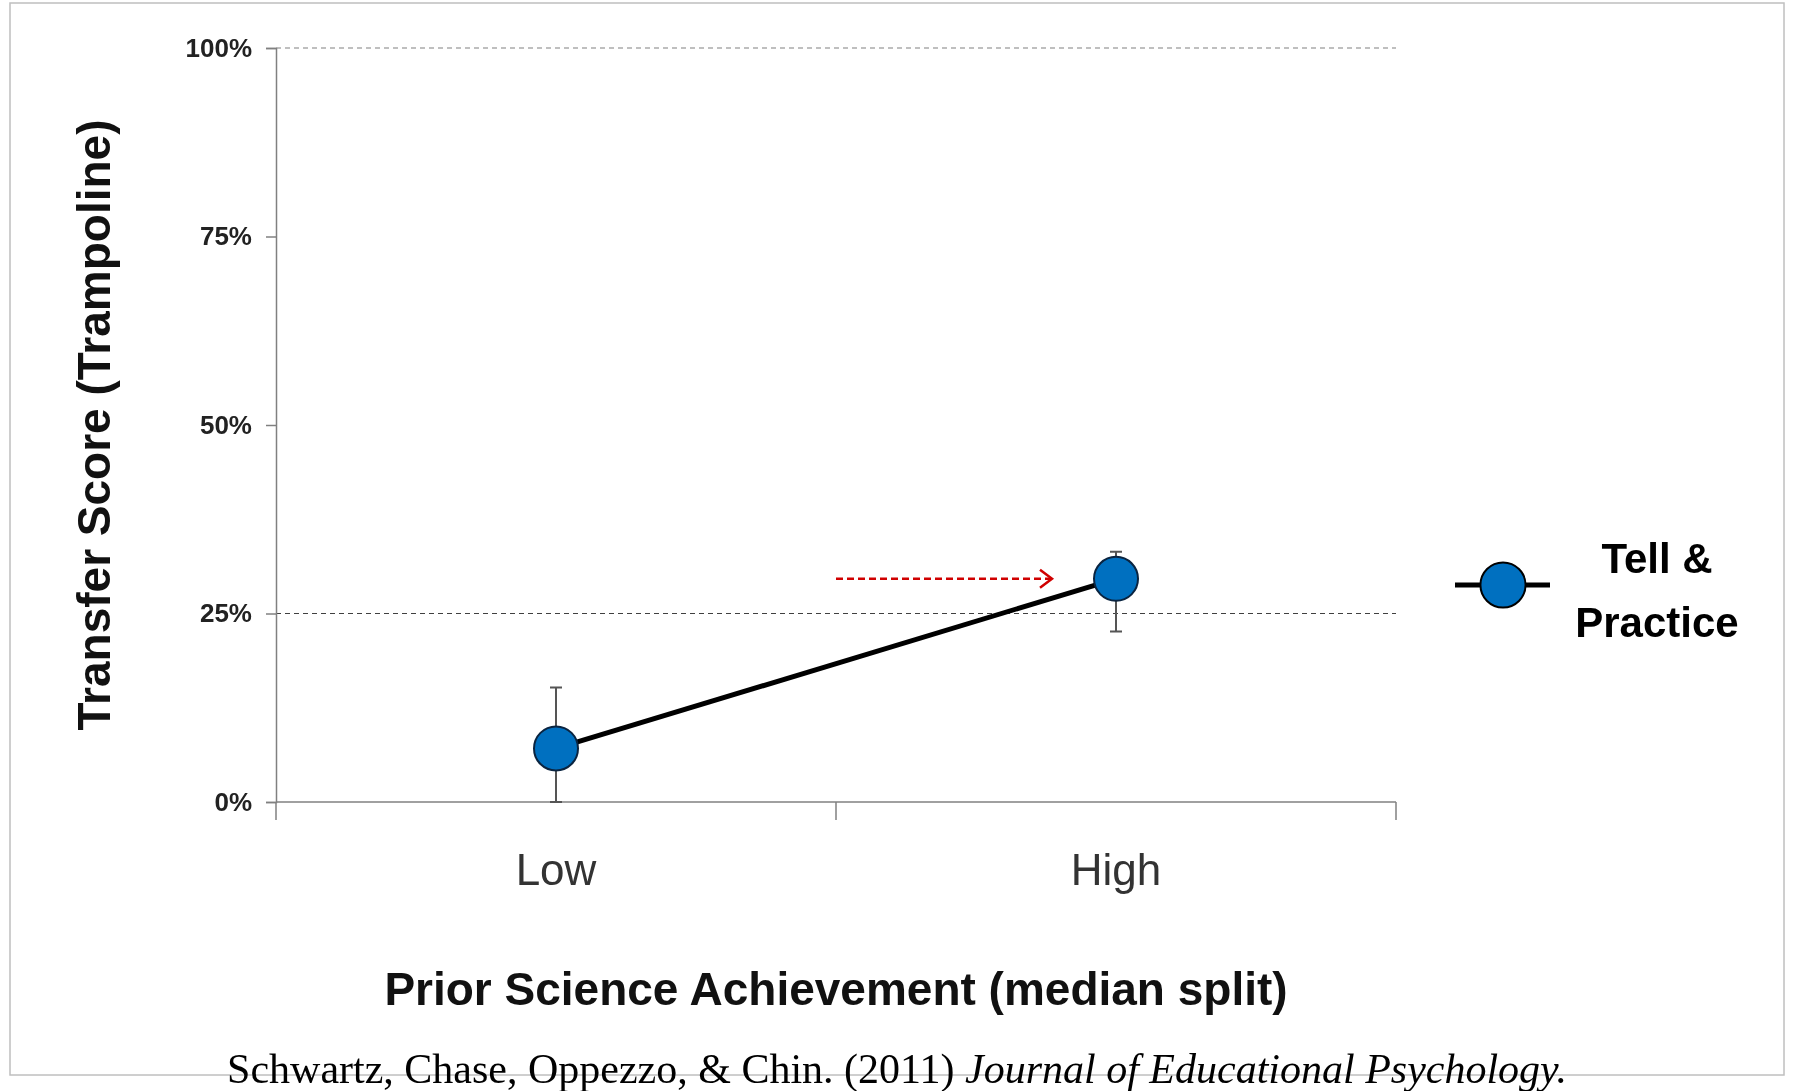  What do you see at coordinates (225, 424) in the screenshot?
I see `y-tick-label: 50%` at bounding box center [225, 424].